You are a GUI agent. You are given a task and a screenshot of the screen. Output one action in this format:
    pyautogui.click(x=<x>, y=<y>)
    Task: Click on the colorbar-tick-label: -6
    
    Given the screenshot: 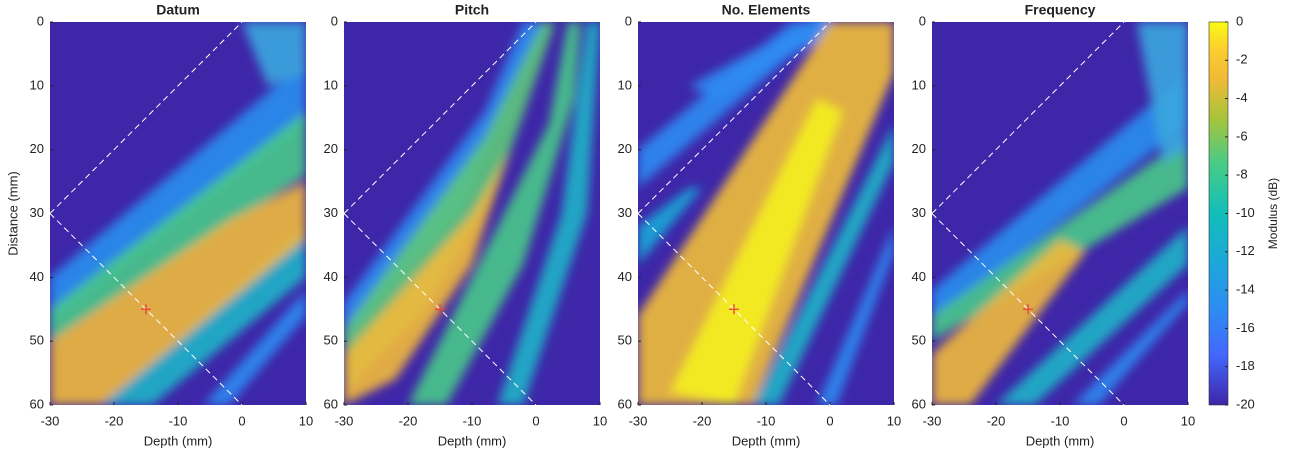 What is the action you would take?
    pyautogui.click(x=1242, y=135)
    